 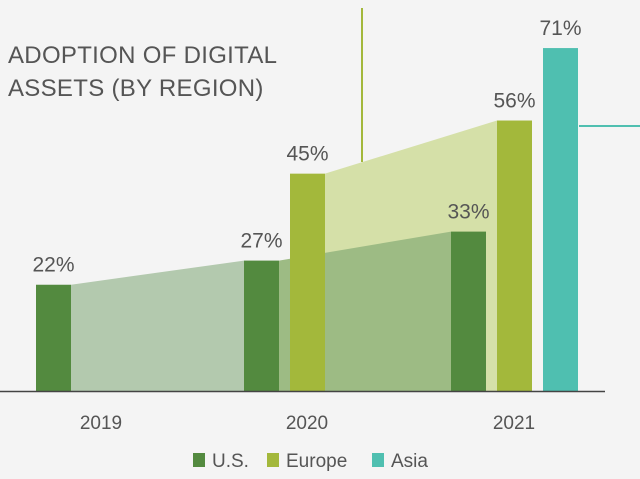 I want to click on x-tick-label-2019: 2019, so click(x=101, y=423).